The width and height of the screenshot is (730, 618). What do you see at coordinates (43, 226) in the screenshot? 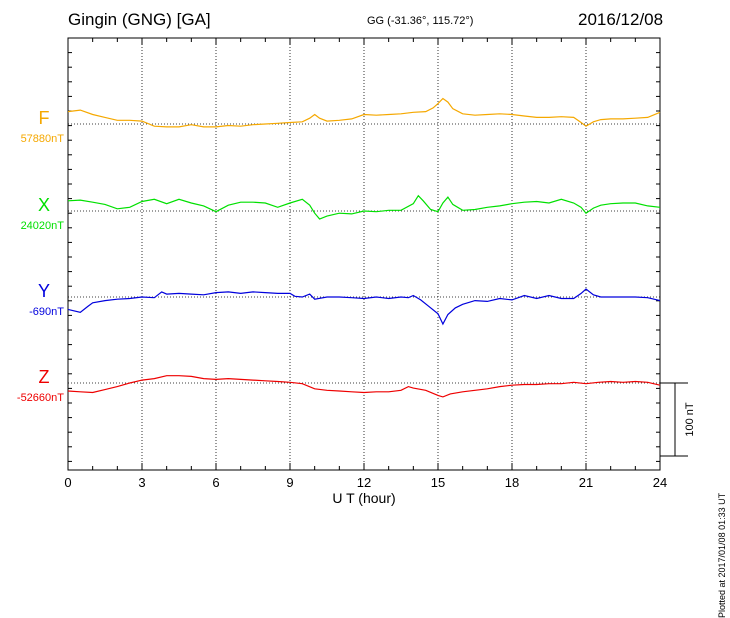
I see `series-baseline-label-x: 24020nT` at bounding box center [43, 226].